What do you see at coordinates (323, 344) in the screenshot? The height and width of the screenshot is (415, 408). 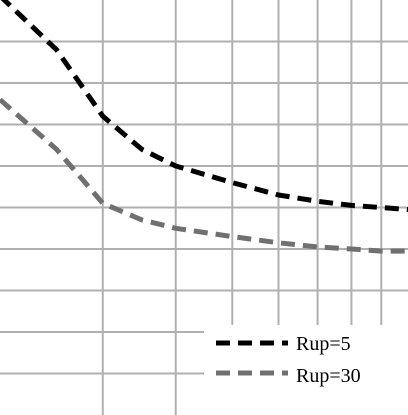 I see `legend-label-rup-5: Rup=5` at bounding box center [323, 344].